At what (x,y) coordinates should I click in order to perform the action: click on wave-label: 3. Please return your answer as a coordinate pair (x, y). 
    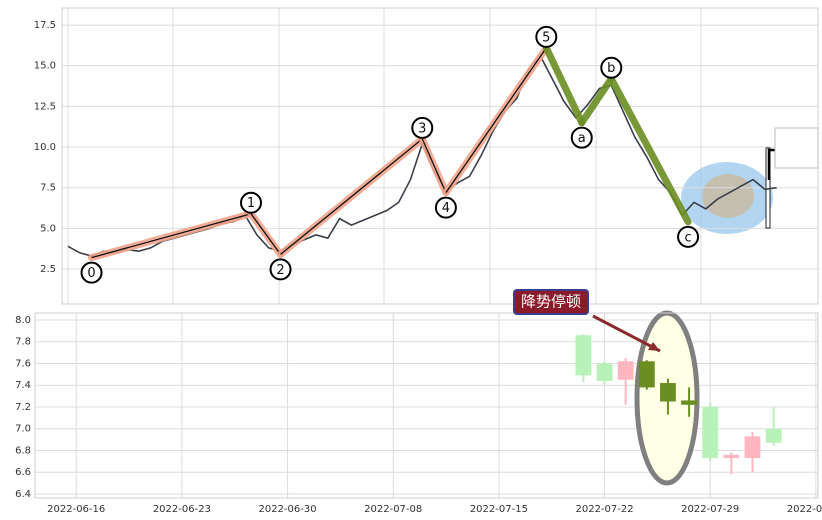
    Looking at the image, I should click on (422, 128).